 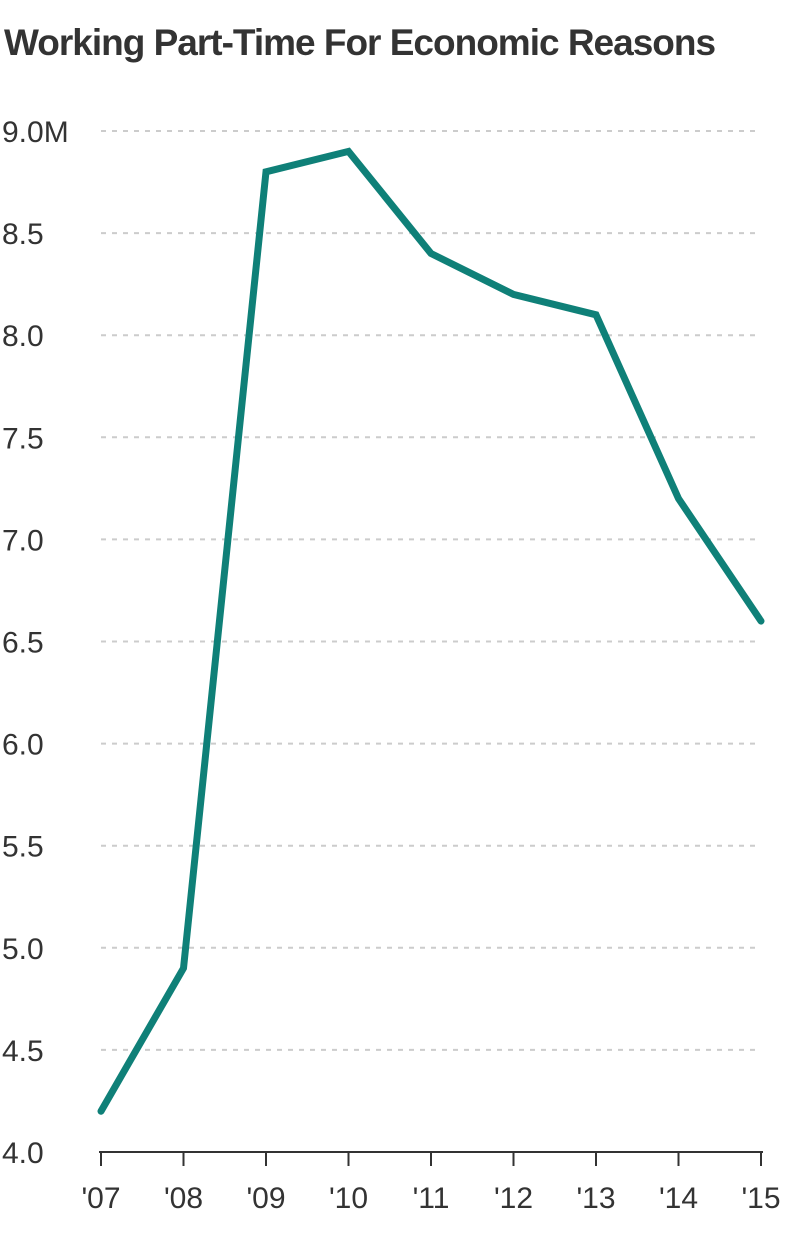 What do you see at coordinates (100, 1198) in the screenshot?
I see `x-tick-label: '07` at bounding box center [100, 1198].